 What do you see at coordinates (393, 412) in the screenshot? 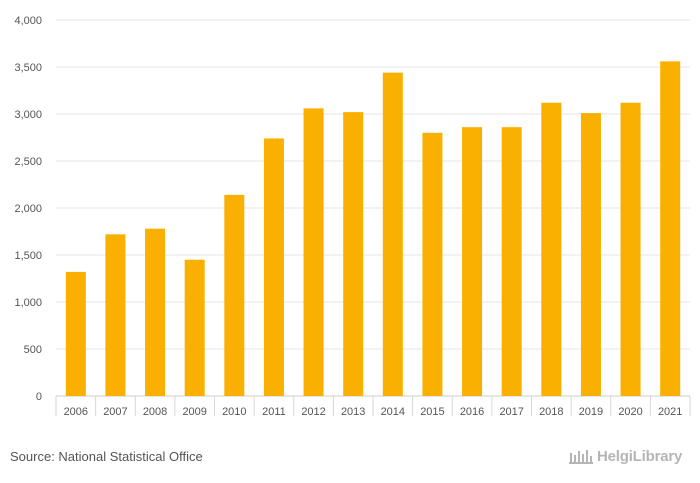
I see `x-tick-label: 2014` at bounding box center [393, 412].